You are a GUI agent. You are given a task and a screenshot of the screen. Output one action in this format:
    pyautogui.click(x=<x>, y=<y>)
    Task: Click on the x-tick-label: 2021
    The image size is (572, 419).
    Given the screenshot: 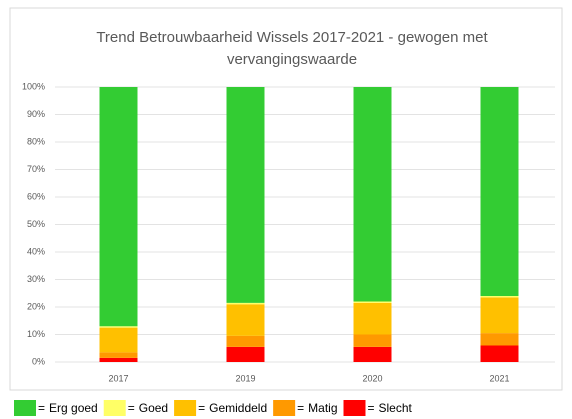 What is the action you would take?
    pyautogui.click(x=499, y=378)
    